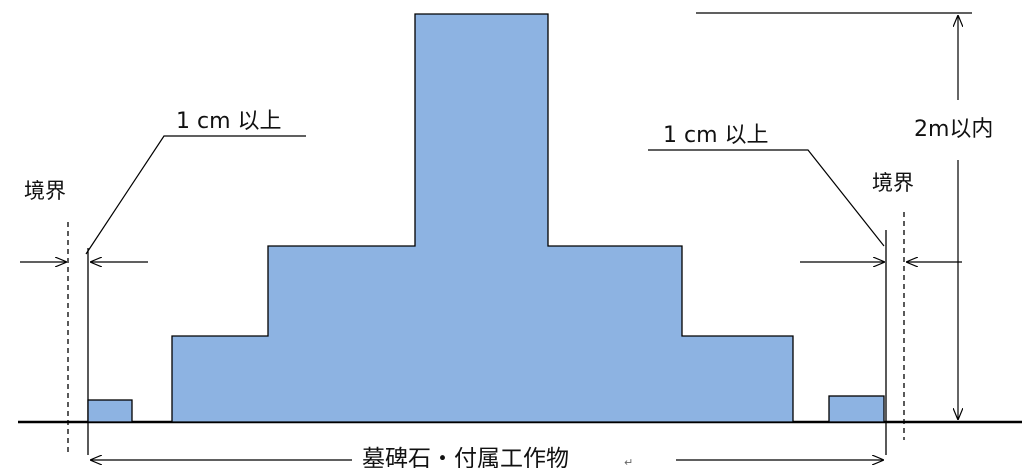 This screenshot has height=468, width=1024. I want to click on paragraph-return-mark: ↵, so click(628, 462).